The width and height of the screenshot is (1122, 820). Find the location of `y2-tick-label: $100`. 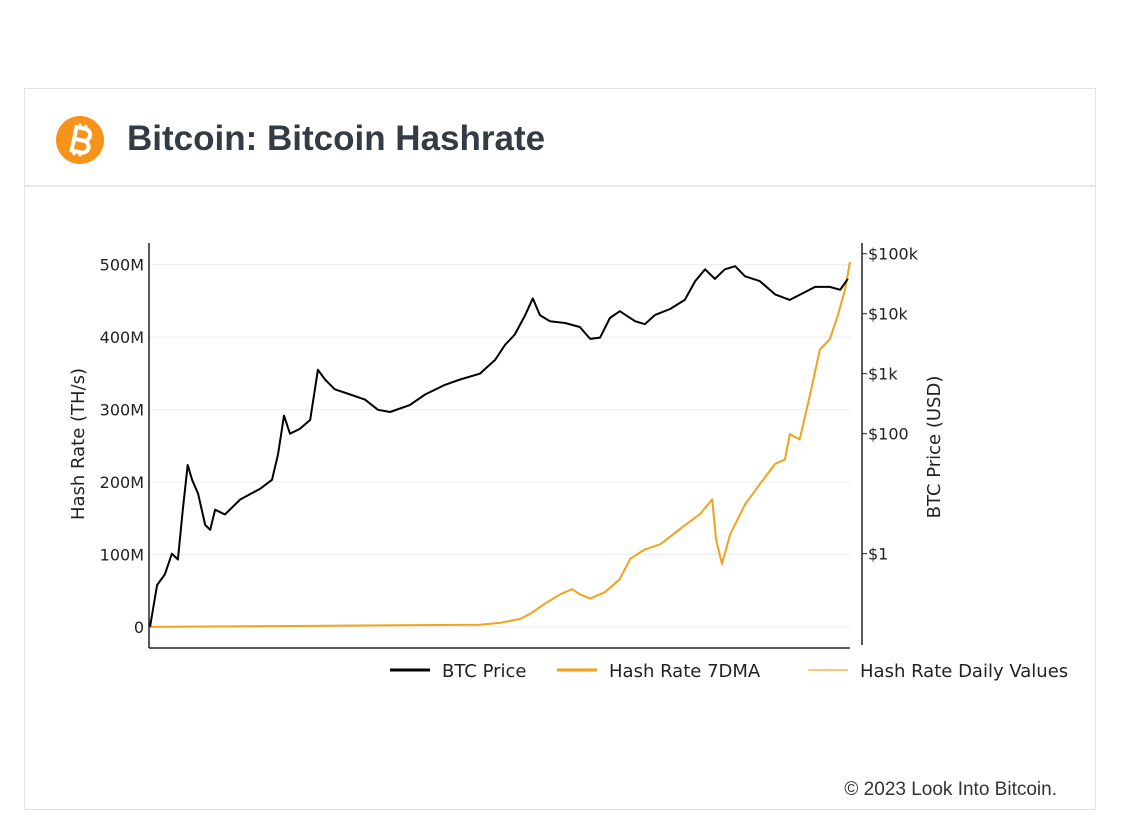

y2-tick-label: $100 is located at coordinates (888, 434).